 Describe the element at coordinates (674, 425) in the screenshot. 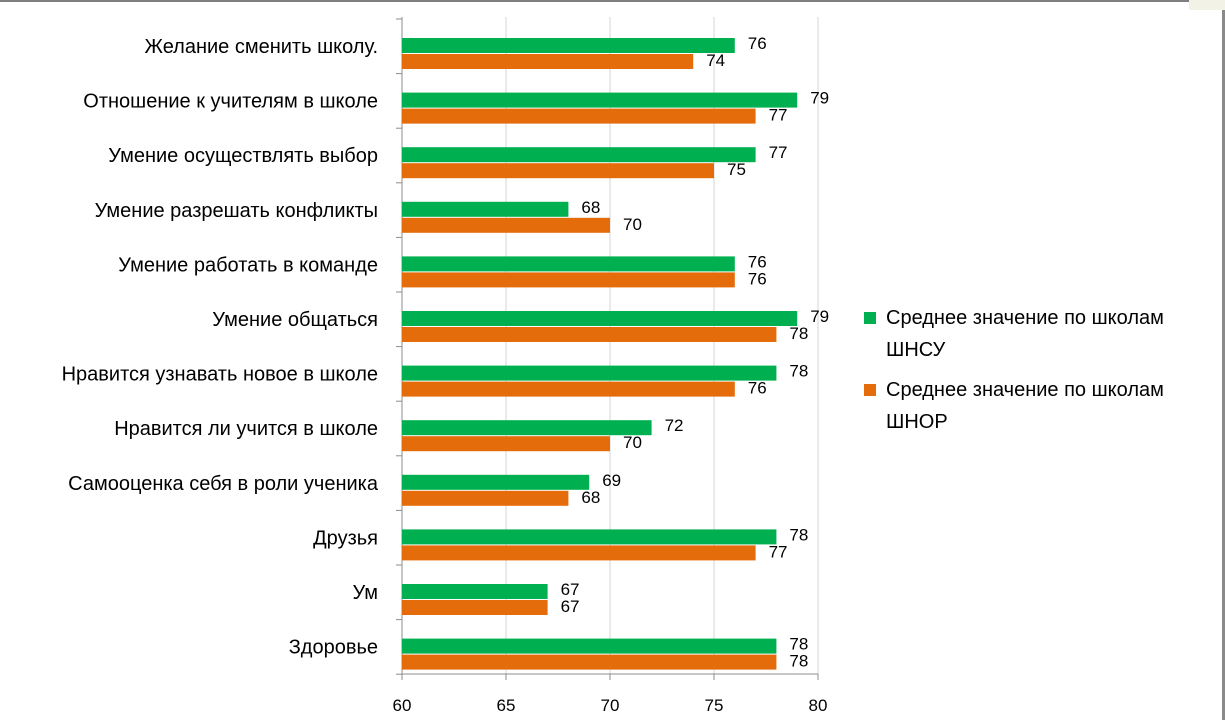

I see `value-label-series-1: 72` at that location.